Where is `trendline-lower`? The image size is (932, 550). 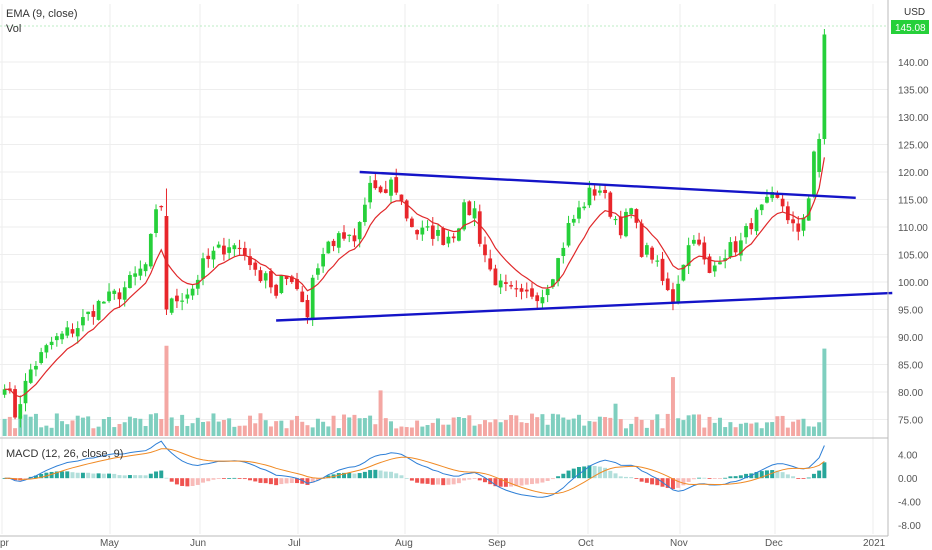
trendline-lower is located at coordinates (584, 306).